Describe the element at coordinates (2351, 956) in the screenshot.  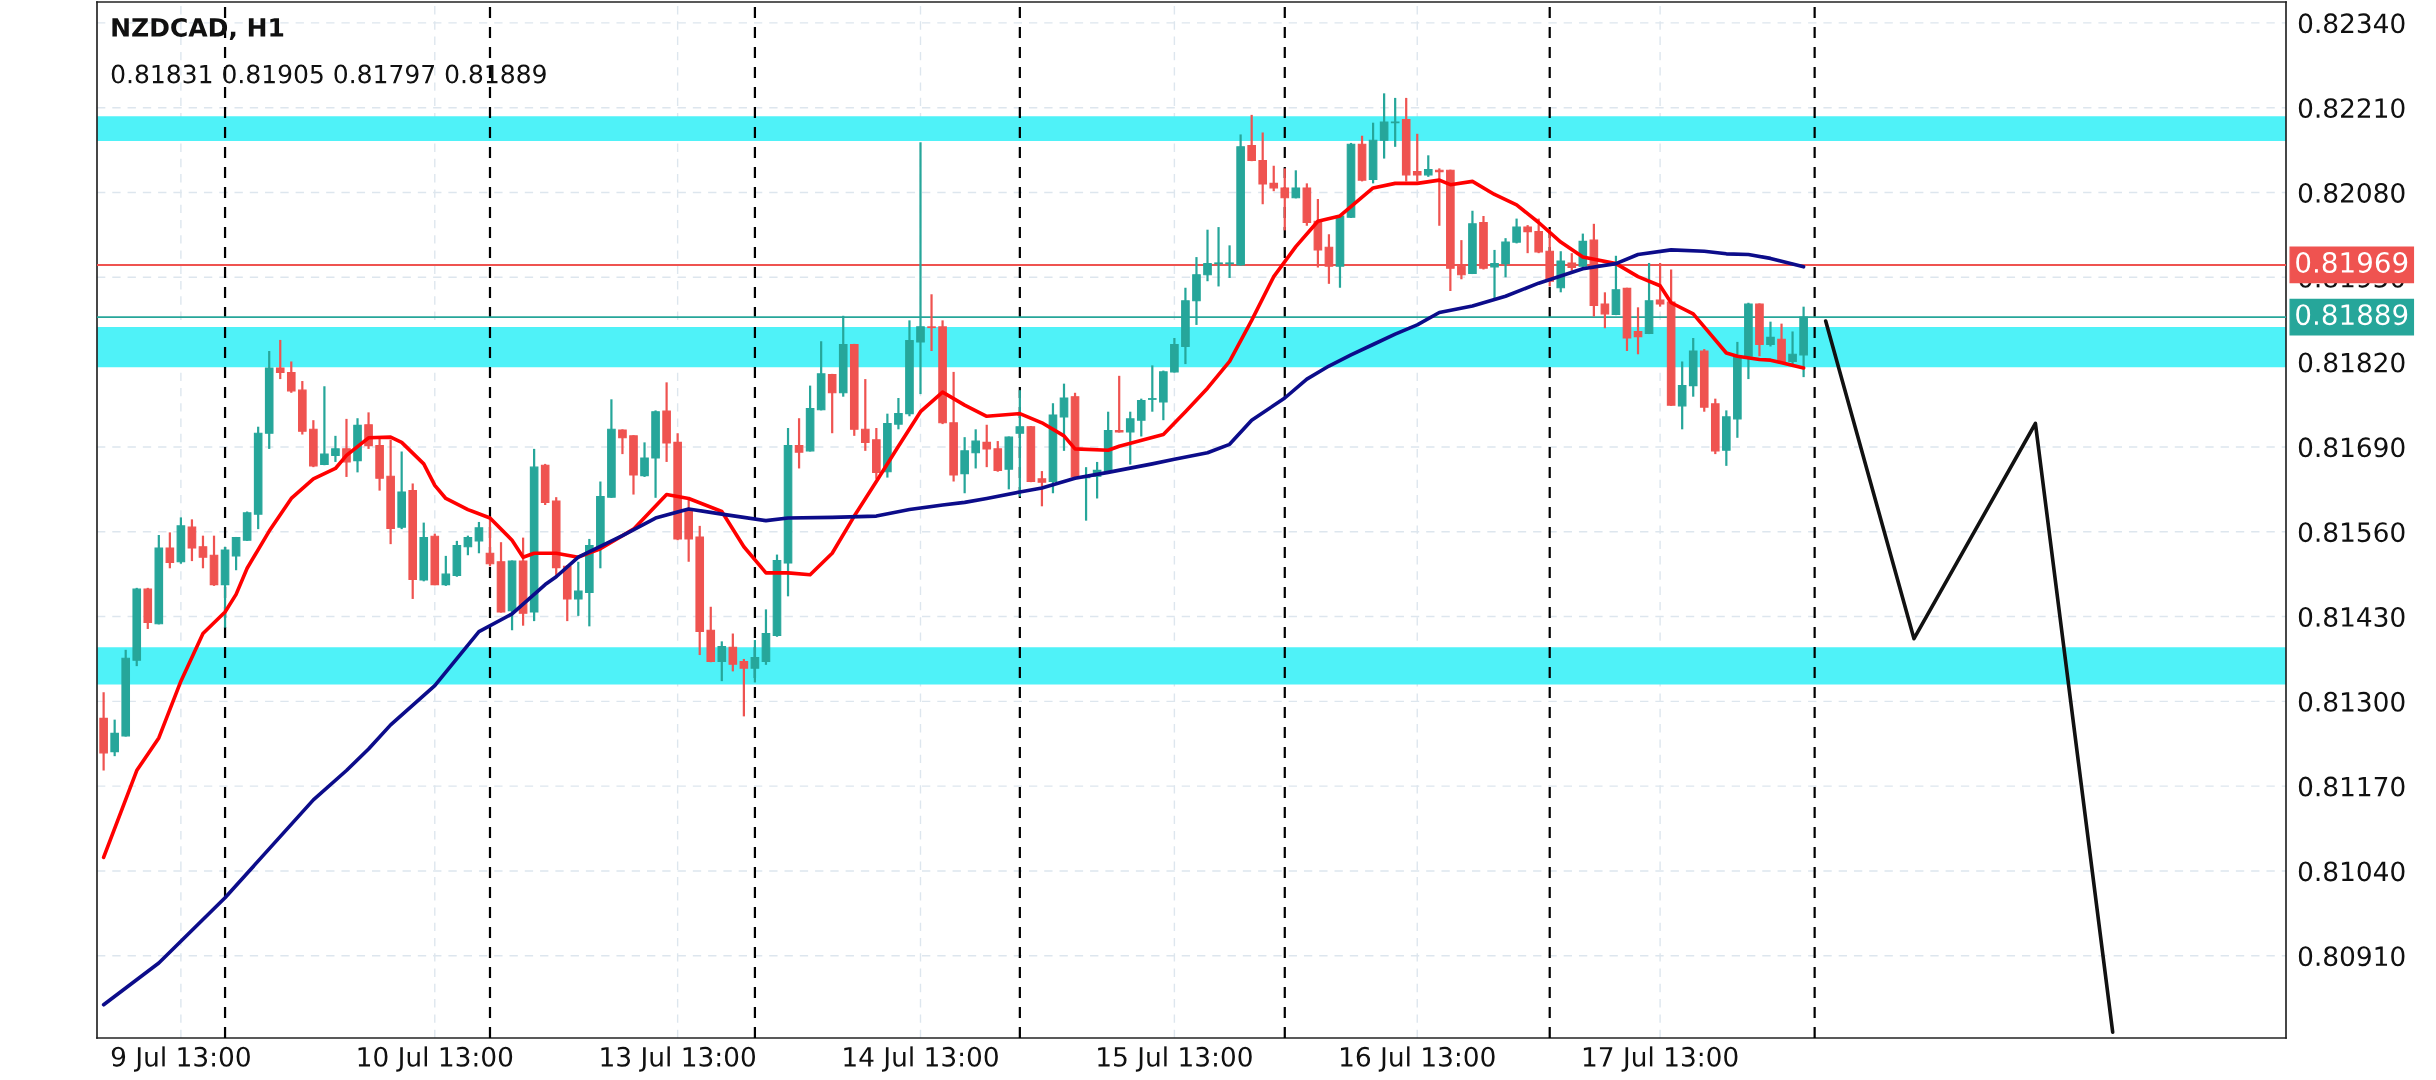
I see `y-tick-label: 0.80910` at that location.